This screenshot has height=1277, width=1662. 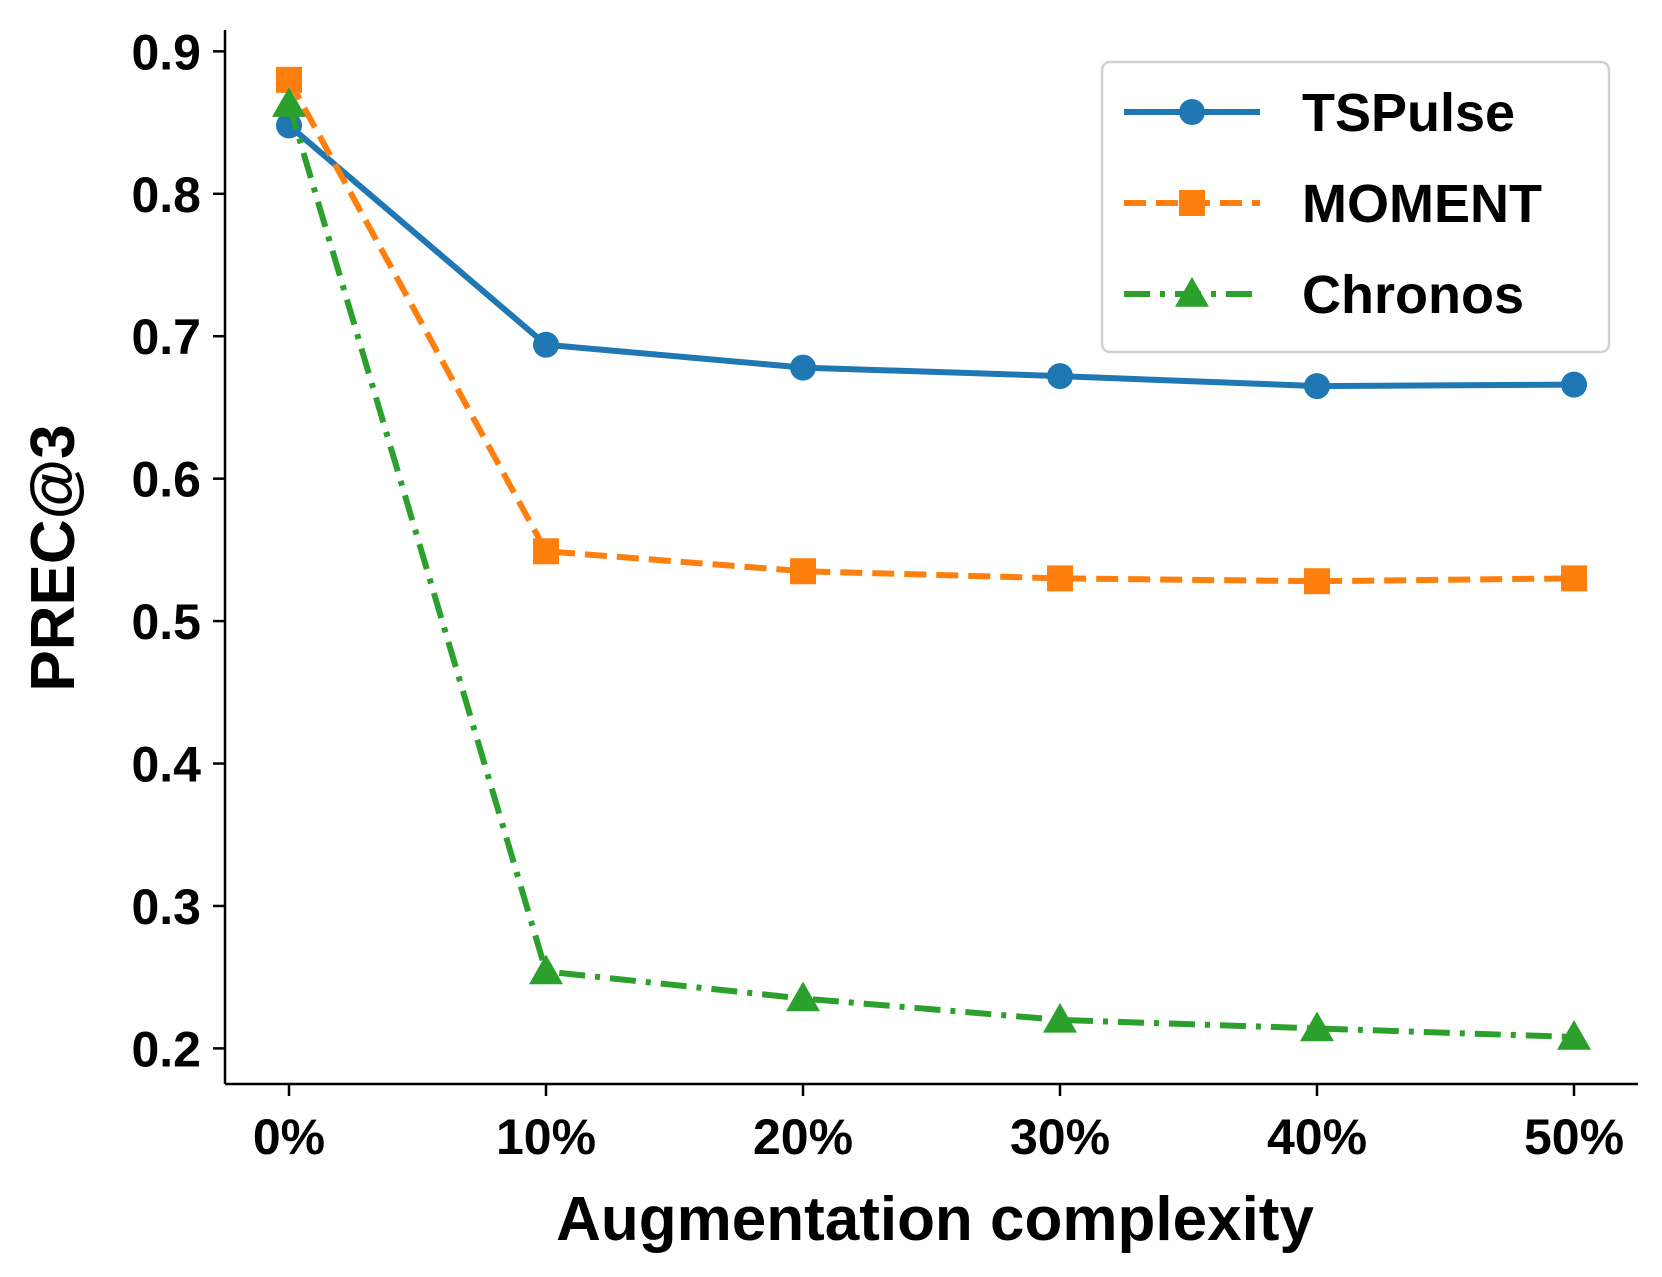 I want to click on legend: TSPulse MOMENT Chronos, so click(x=1355, y=207).